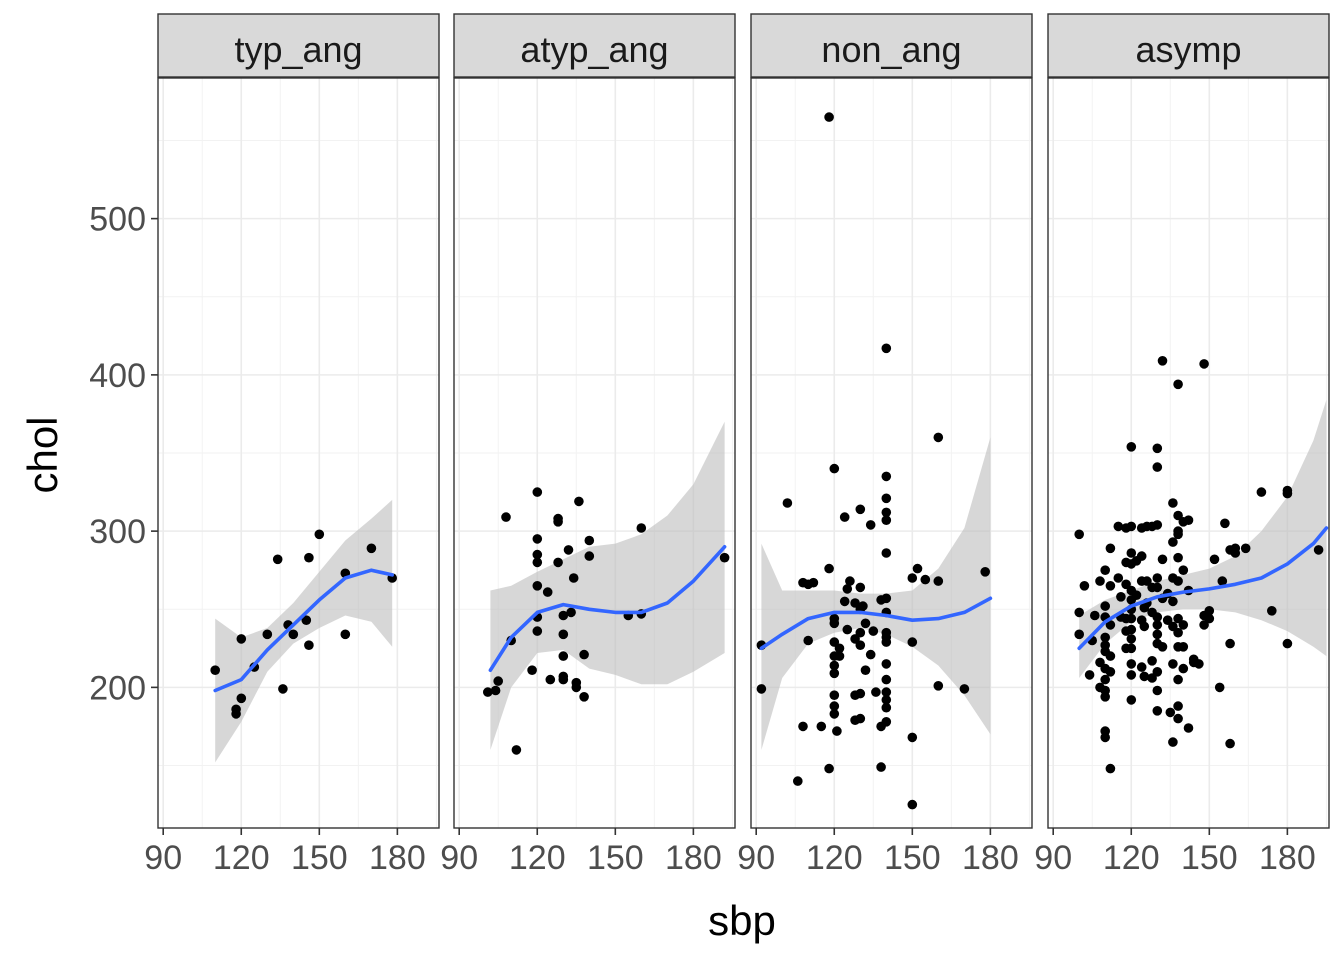 This screenshot has width=1344, height=960. I want to click on confidence-band, so click(304, 631).